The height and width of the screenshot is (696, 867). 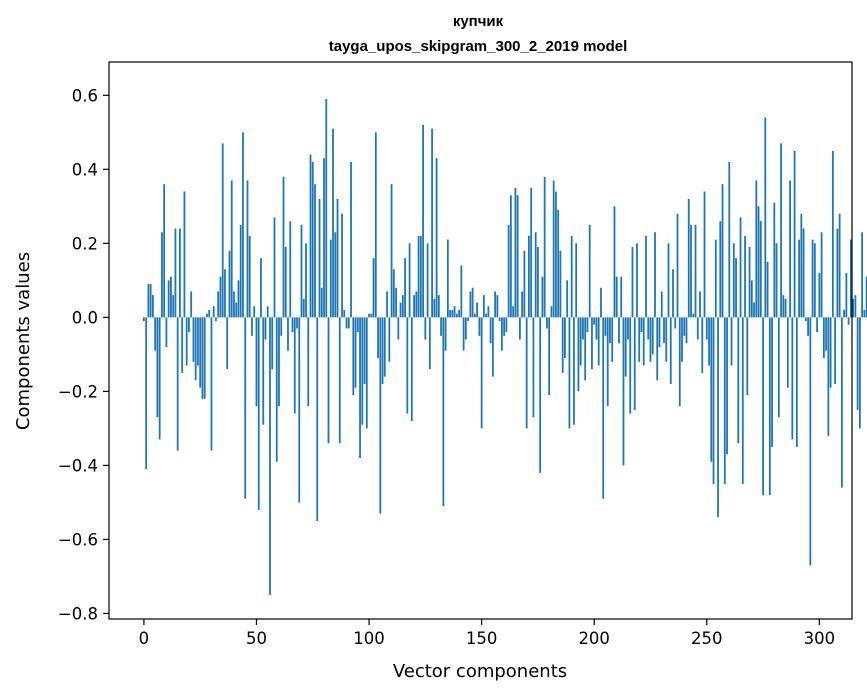 I want to click on y-tick-label: −0.6, so click(x=78, y=539).